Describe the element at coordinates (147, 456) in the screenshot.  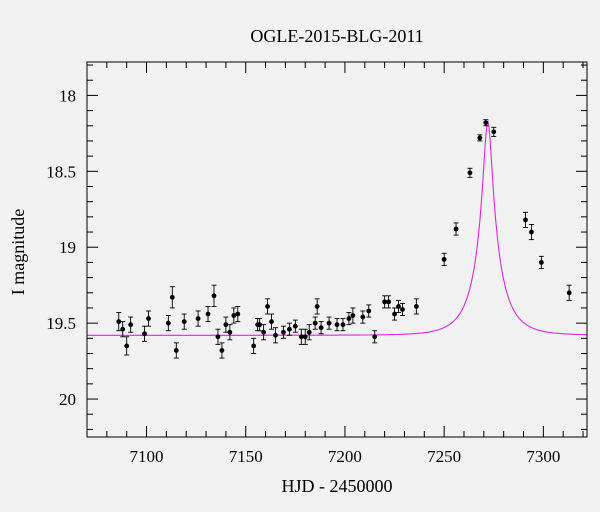
I see `x-tick-label: 7100` at that location.